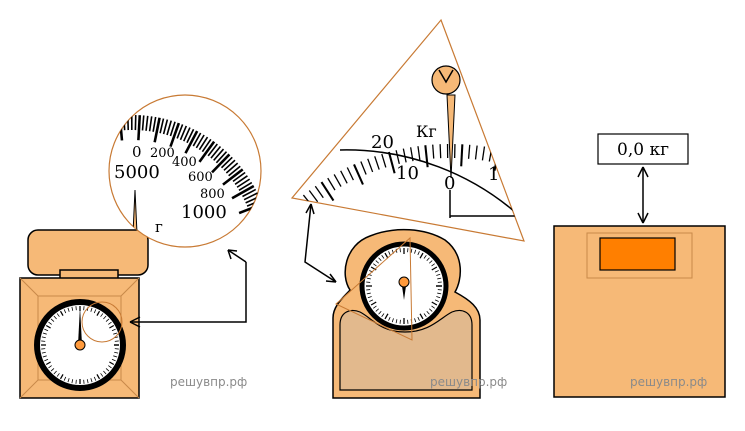 The height and width of the screenshot is (431, 745). What do you see at coordinates (493, 174) in the screenshot?
I see `zoom2-label-14: 1` at bounding box center [493, 174].